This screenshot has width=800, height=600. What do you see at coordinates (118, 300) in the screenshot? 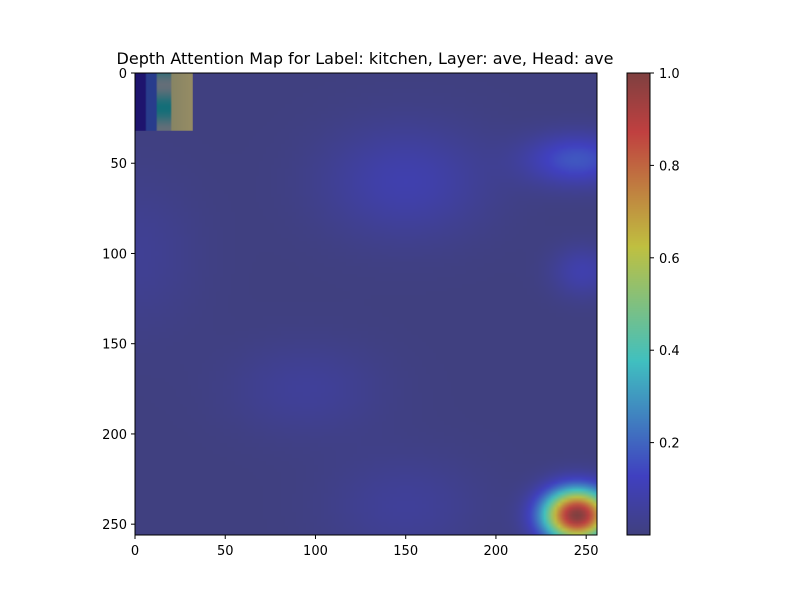
I see `y-axis-ticks: 0 50 100 150 200 250` at bounding box center [118, 300].